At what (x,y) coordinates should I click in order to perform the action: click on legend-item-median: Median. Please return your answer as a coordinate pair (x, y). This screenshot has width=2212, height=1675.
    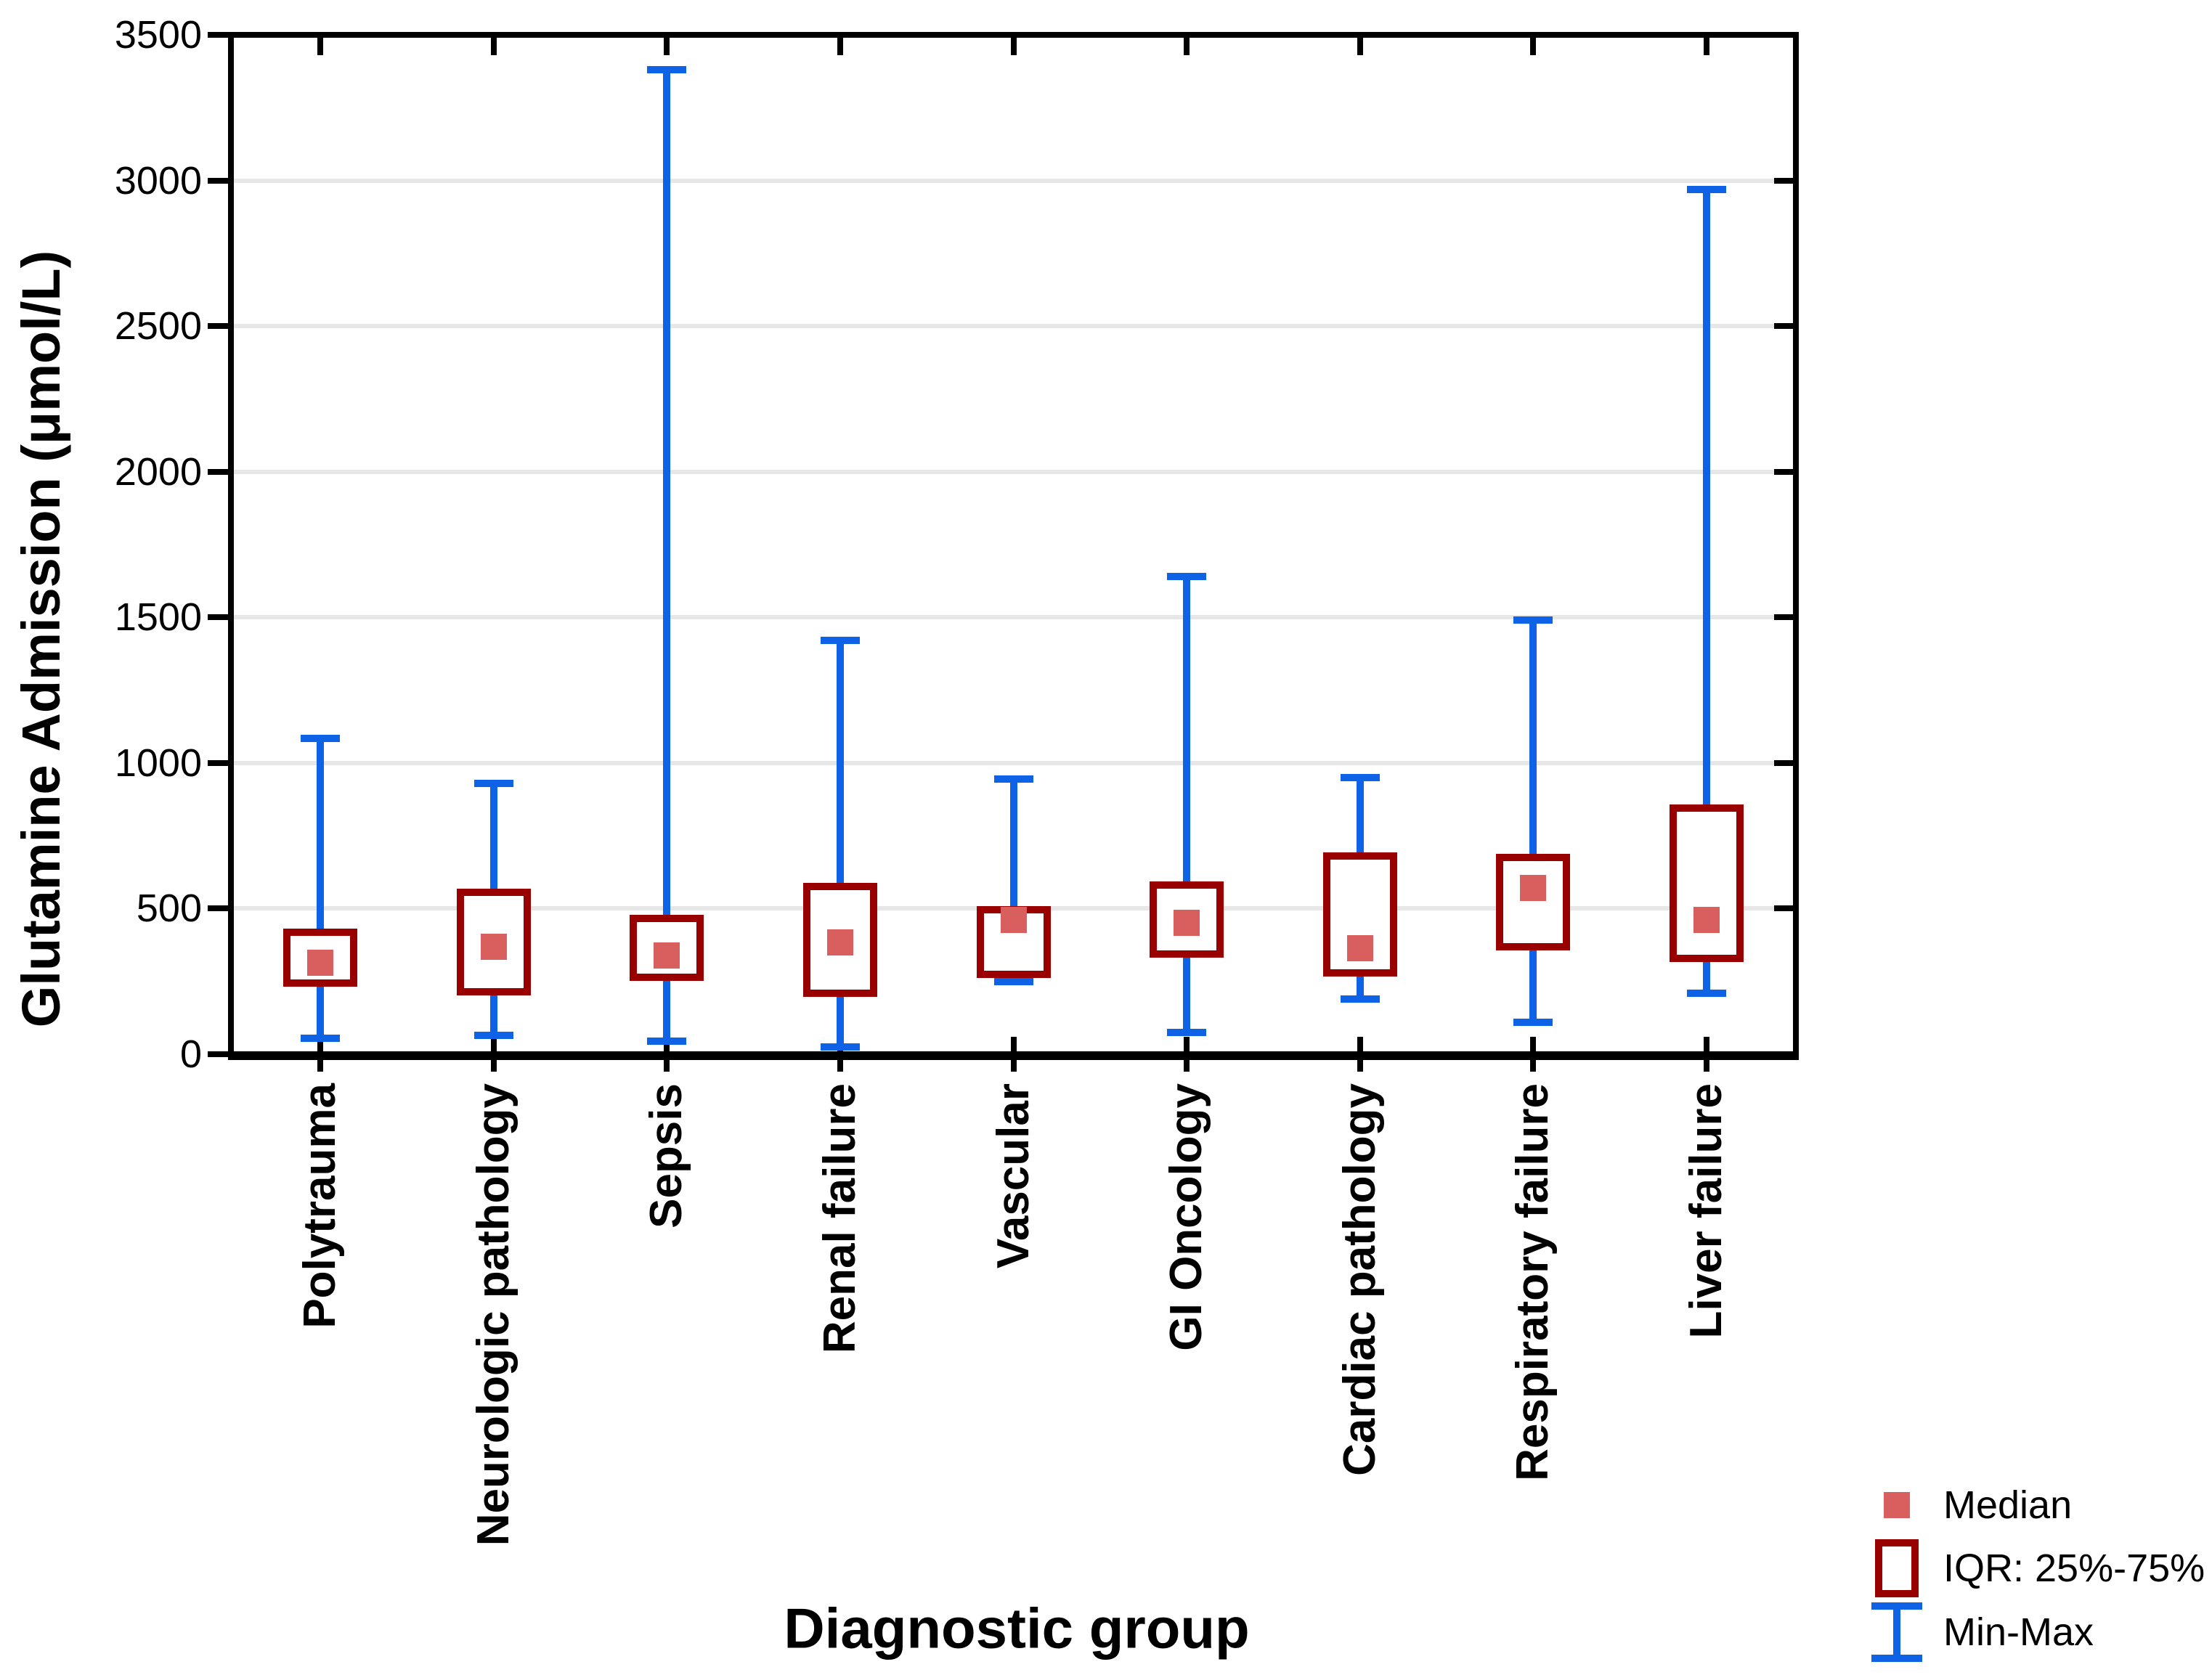
    Looking at the image, I should click on (2036, 1505).